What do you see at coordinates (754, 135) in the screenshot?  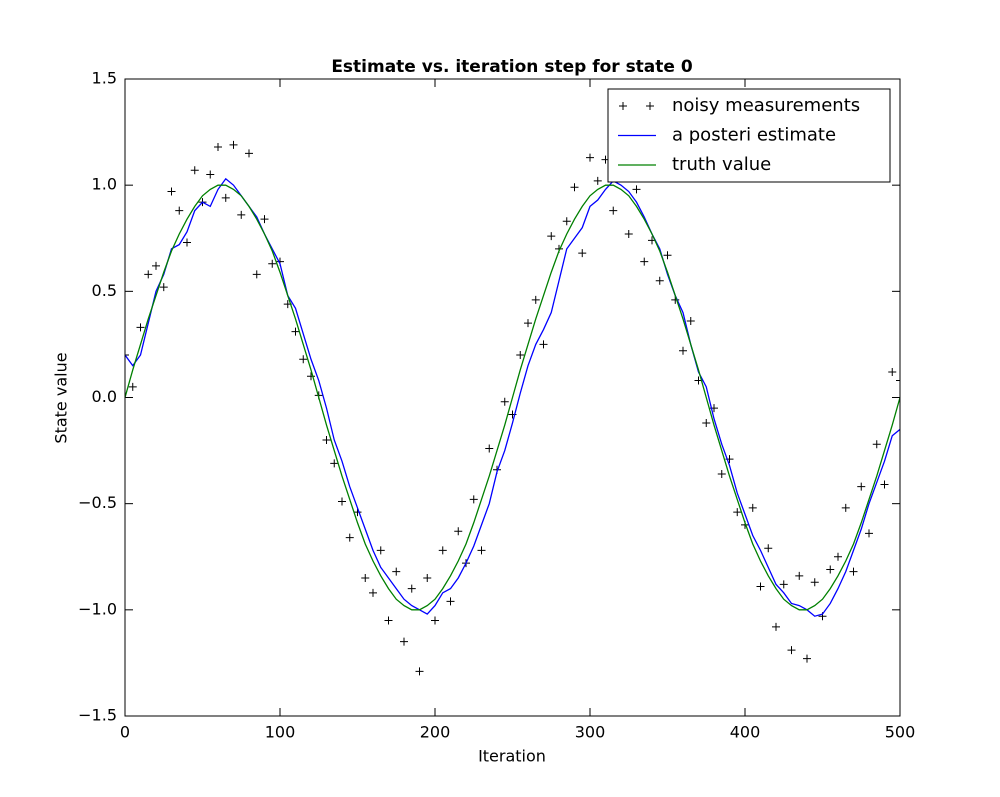 I see `legend-label: a posteri estimate` at bounding box center [754, 135].